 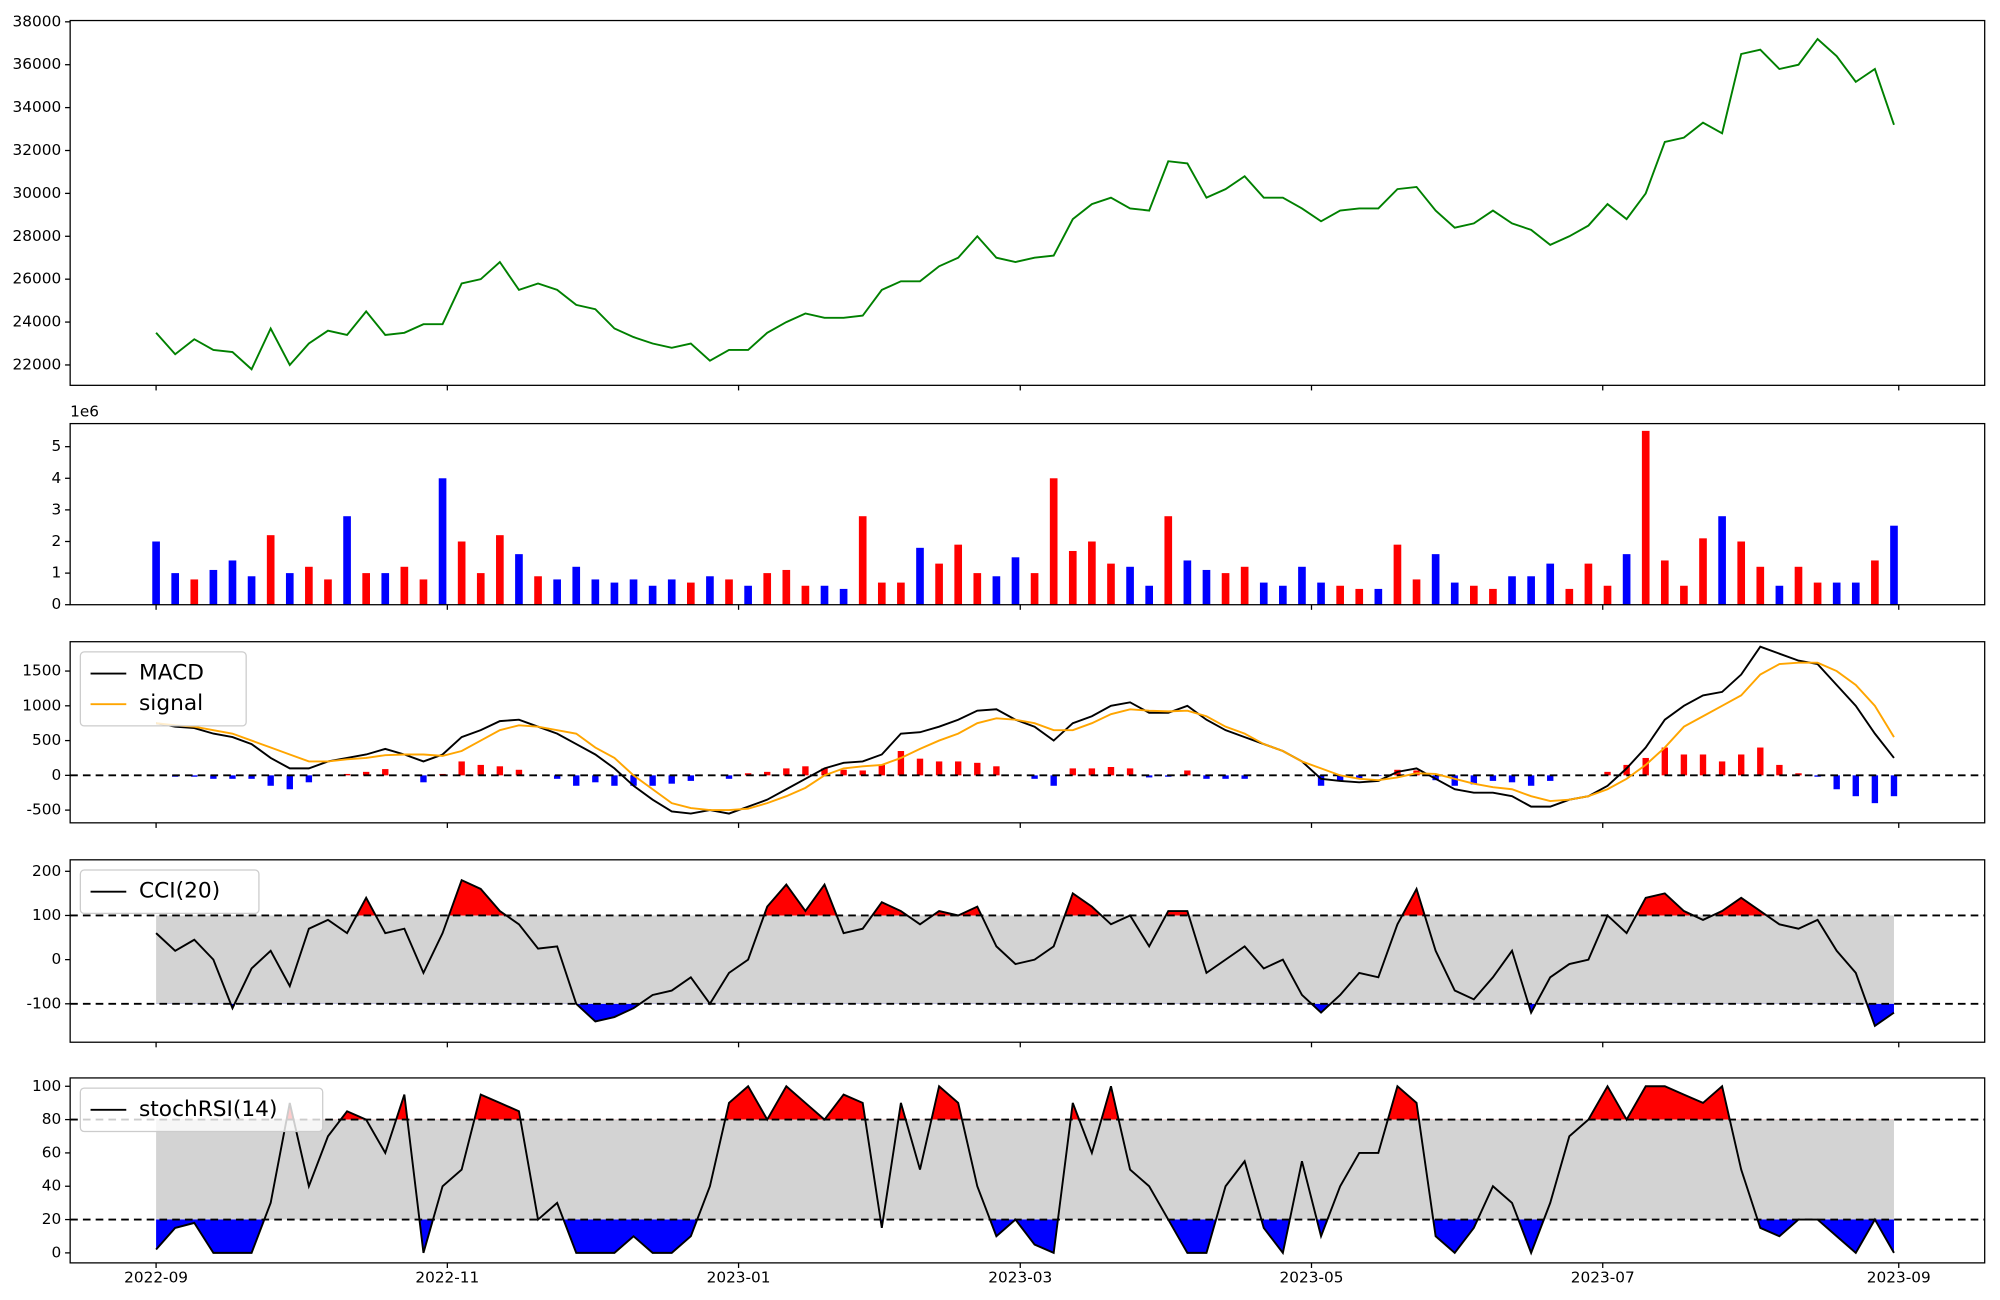 I want to click on y-tick-label: 20, so click(x=51, y=1219).